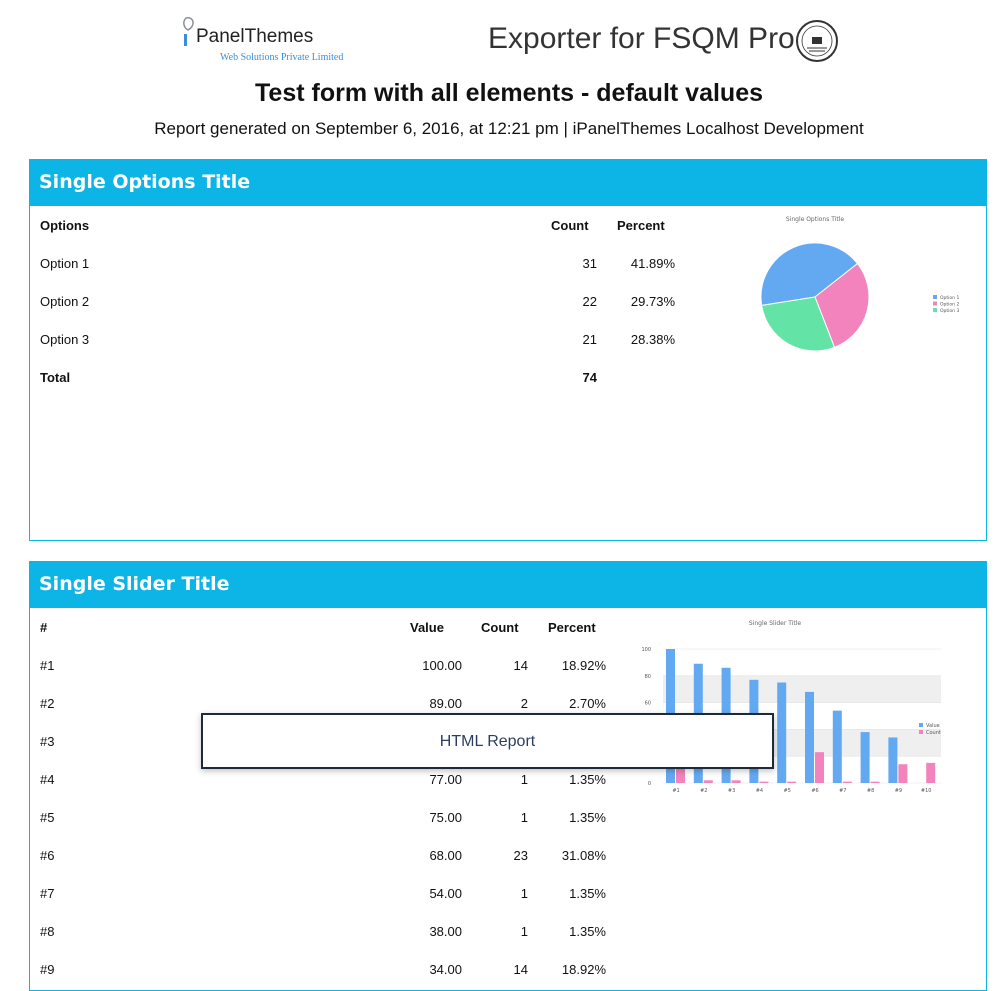 The height and width of the screenshot is (991, 1008). I want to click on option-count: 22, so click(589, 301).